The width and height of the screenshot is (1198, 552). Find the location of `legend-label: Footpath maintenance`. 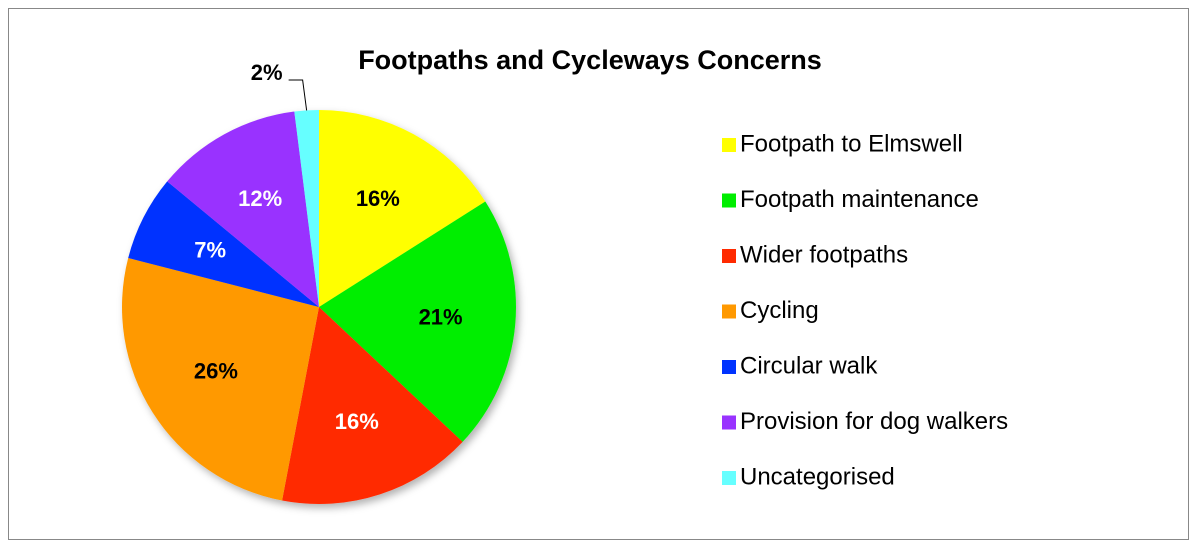

legend-label: Footpath maintenance is located at coordinates (859, 199).